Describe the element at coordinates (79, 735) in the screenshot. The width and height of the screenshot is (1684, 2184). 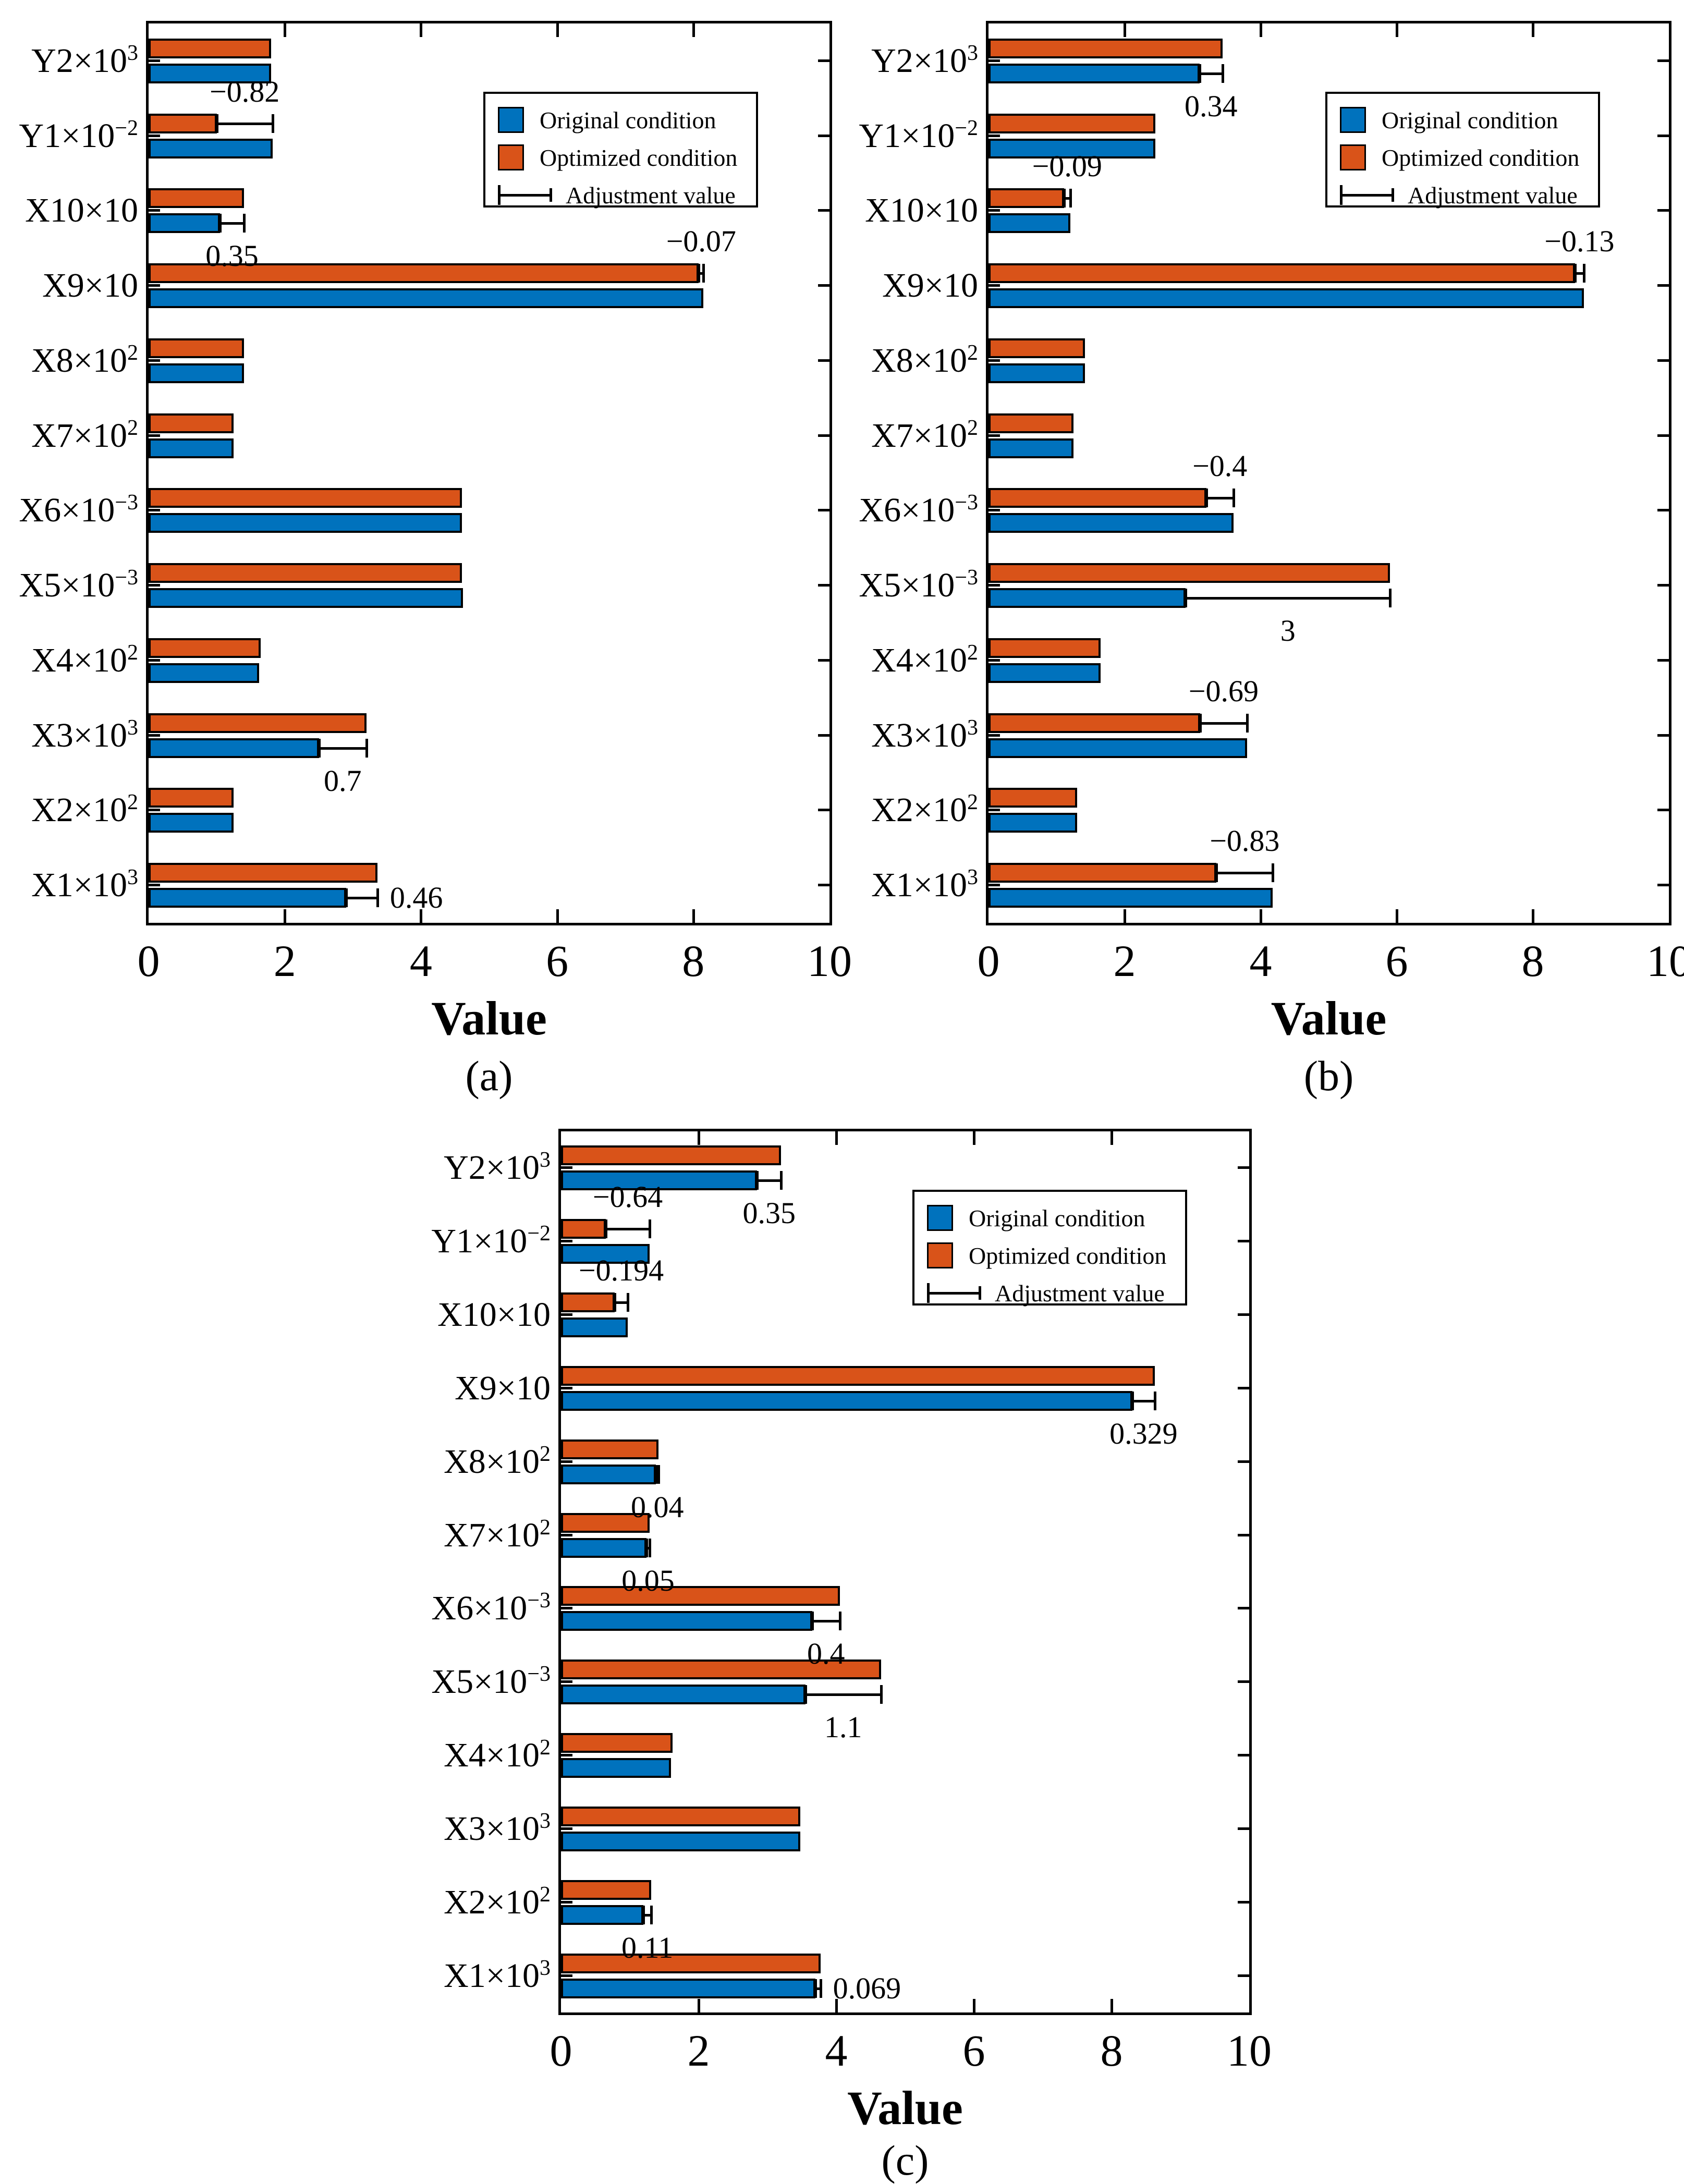
I see `category-label-text: X3×10` at that location.